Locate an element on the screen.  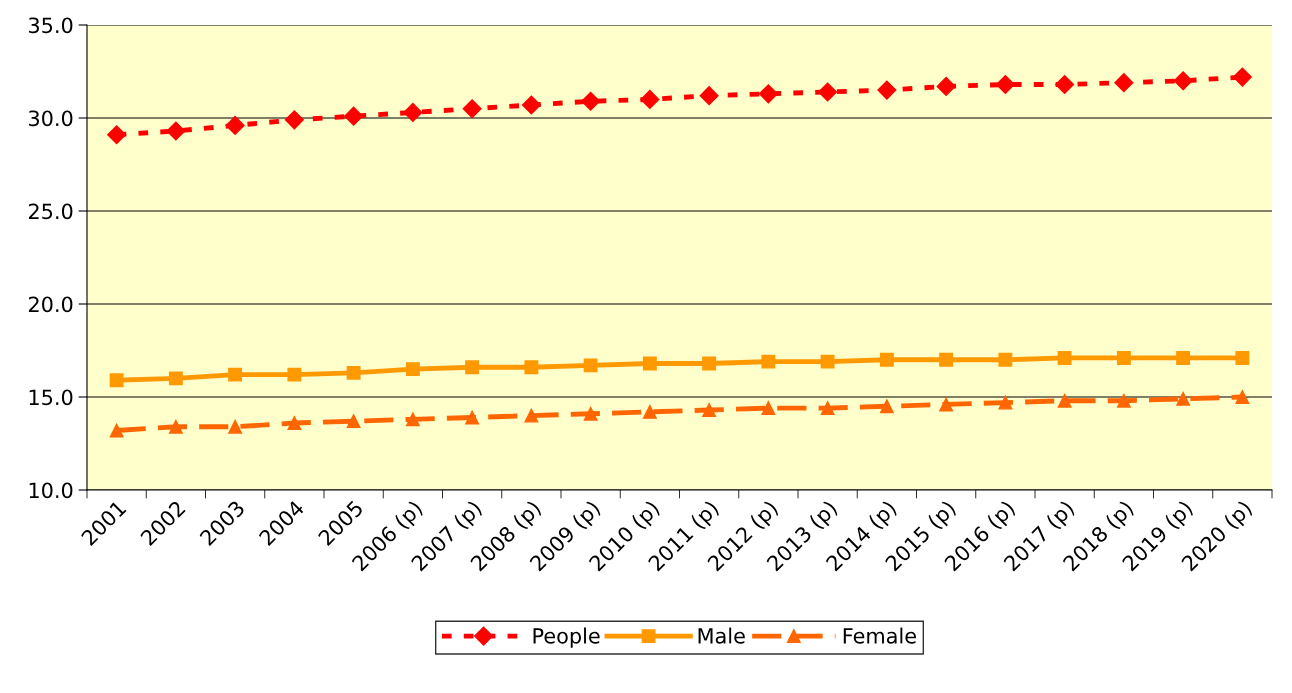
legend-label: Female is located at coordinates (879, 635).